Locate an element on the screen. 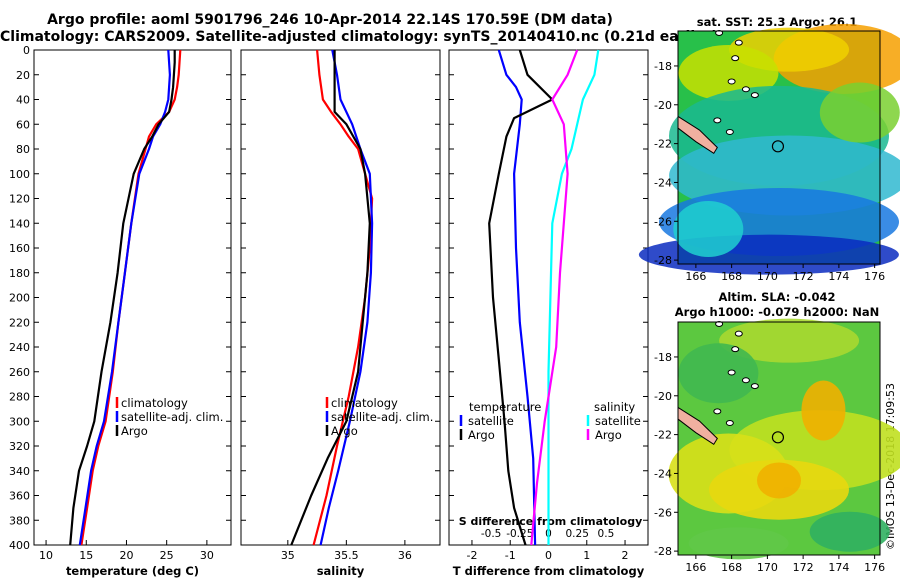 The width and height of the screenshot is (900, 580). y-tick-label: 200 is located at coordinates (19, 298).